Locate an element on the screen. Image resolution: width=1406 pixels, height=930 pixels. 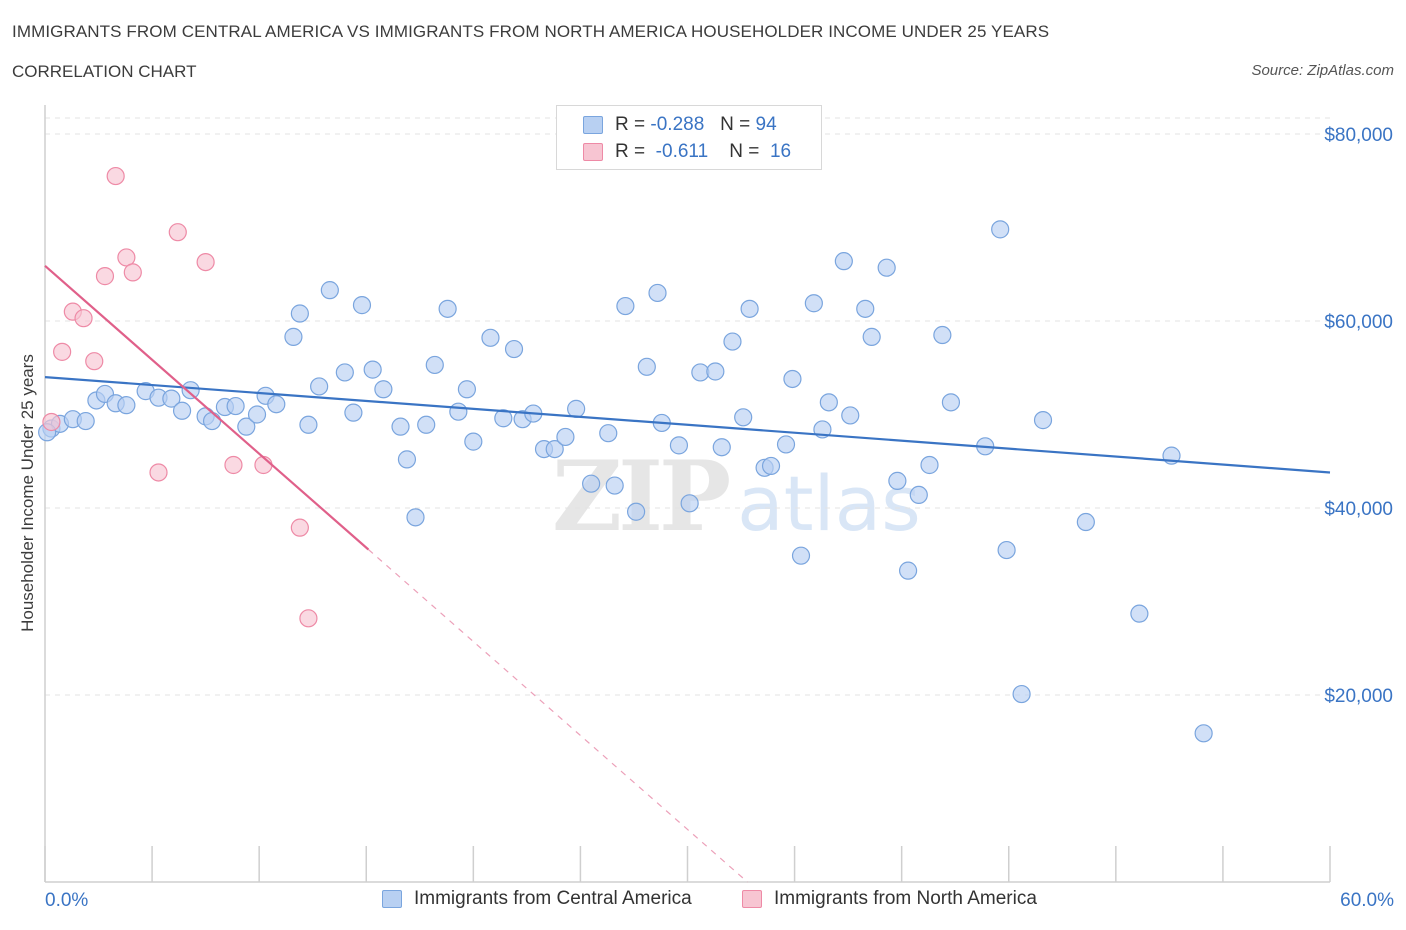
legend-n-value: 94 is located at coordinates (766, 124).